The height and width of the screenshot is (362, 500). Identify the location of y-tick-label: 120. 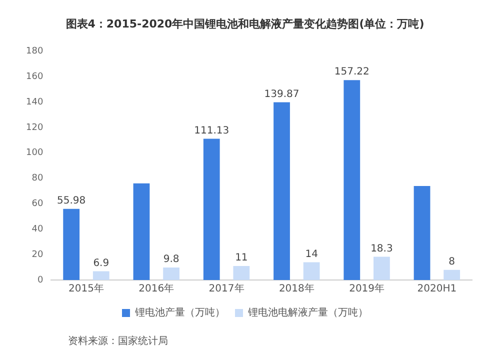
(35, 127).